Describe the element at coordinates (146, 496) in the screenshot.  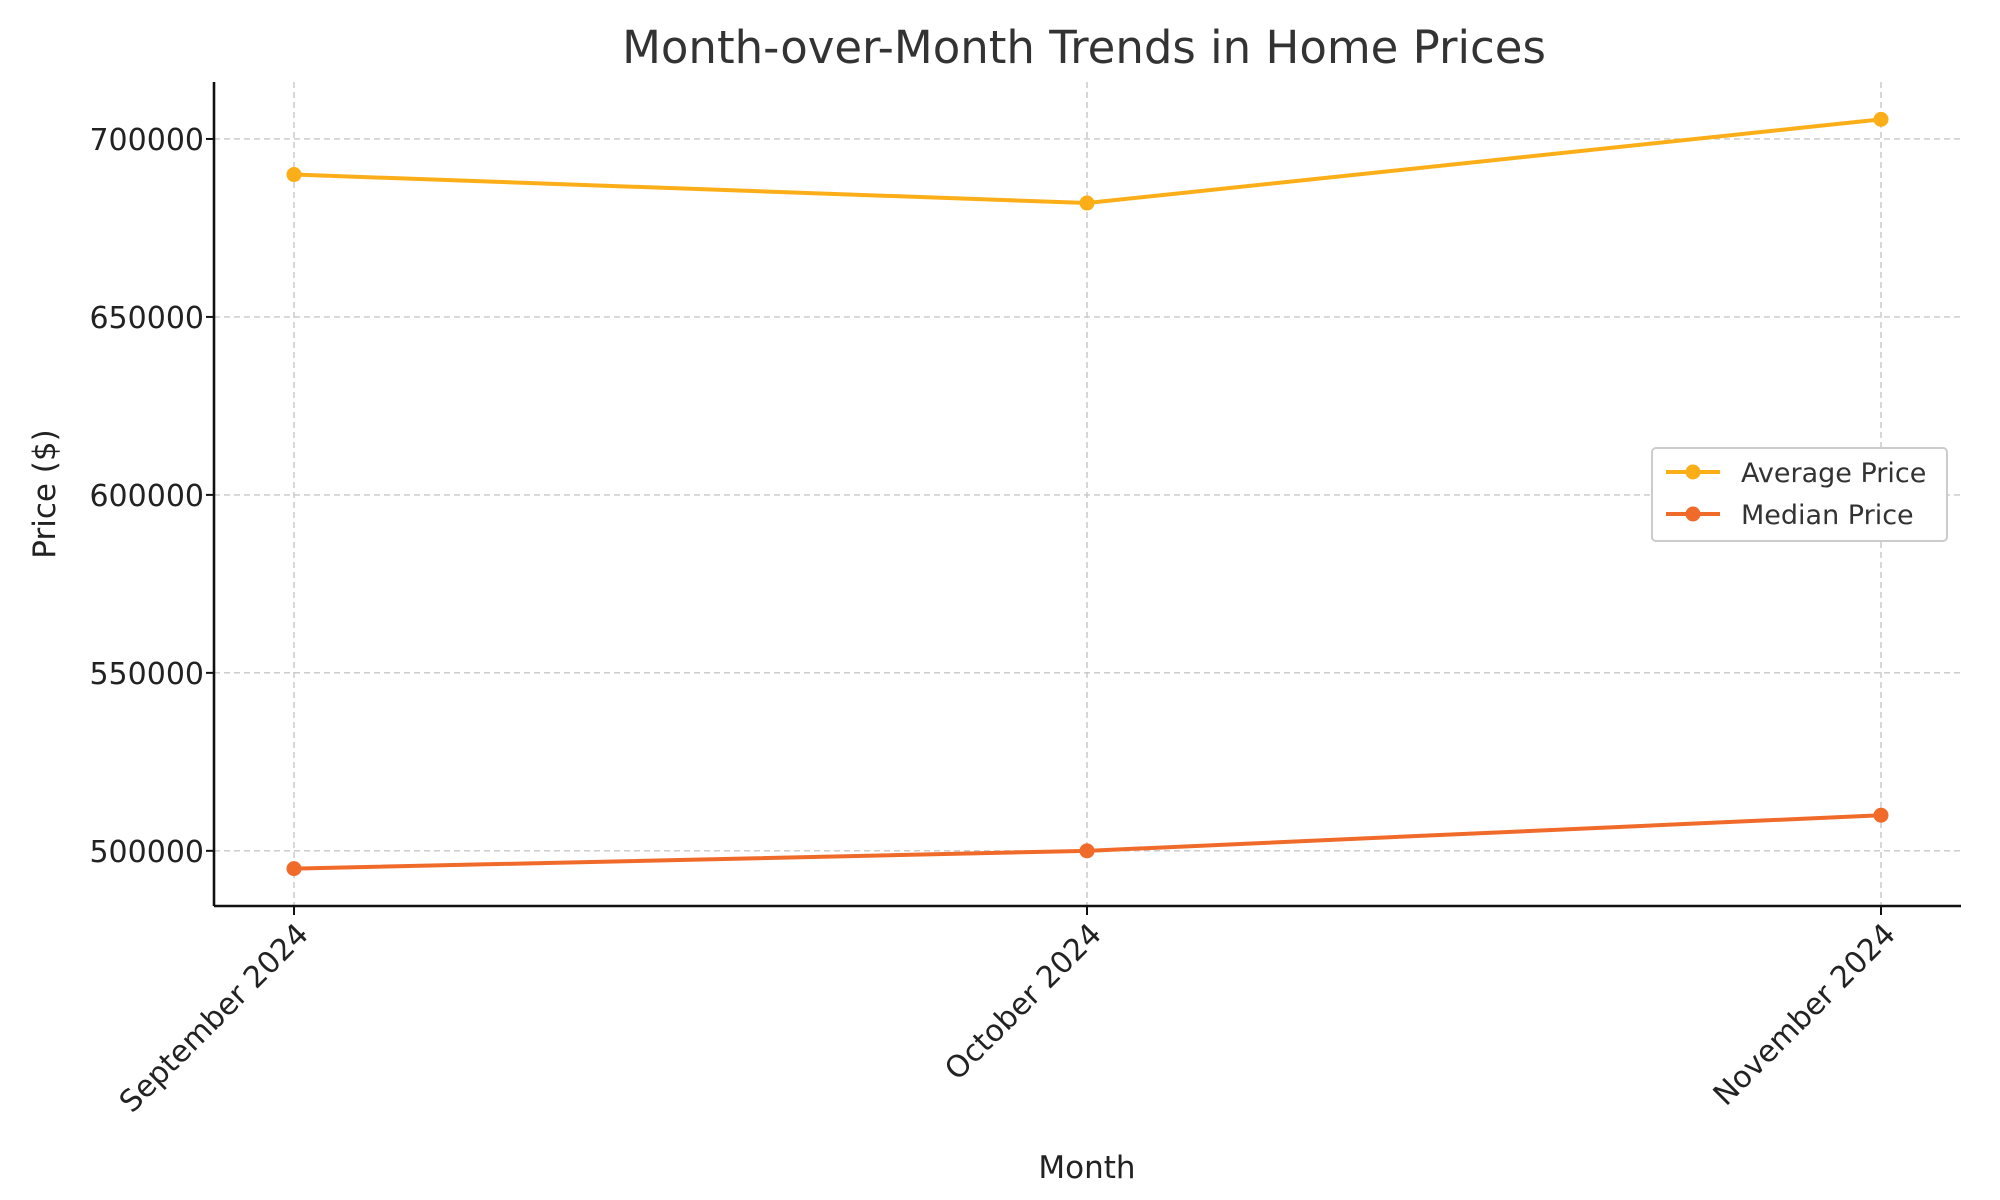
I see `y-tick-label: 600000` at that location.